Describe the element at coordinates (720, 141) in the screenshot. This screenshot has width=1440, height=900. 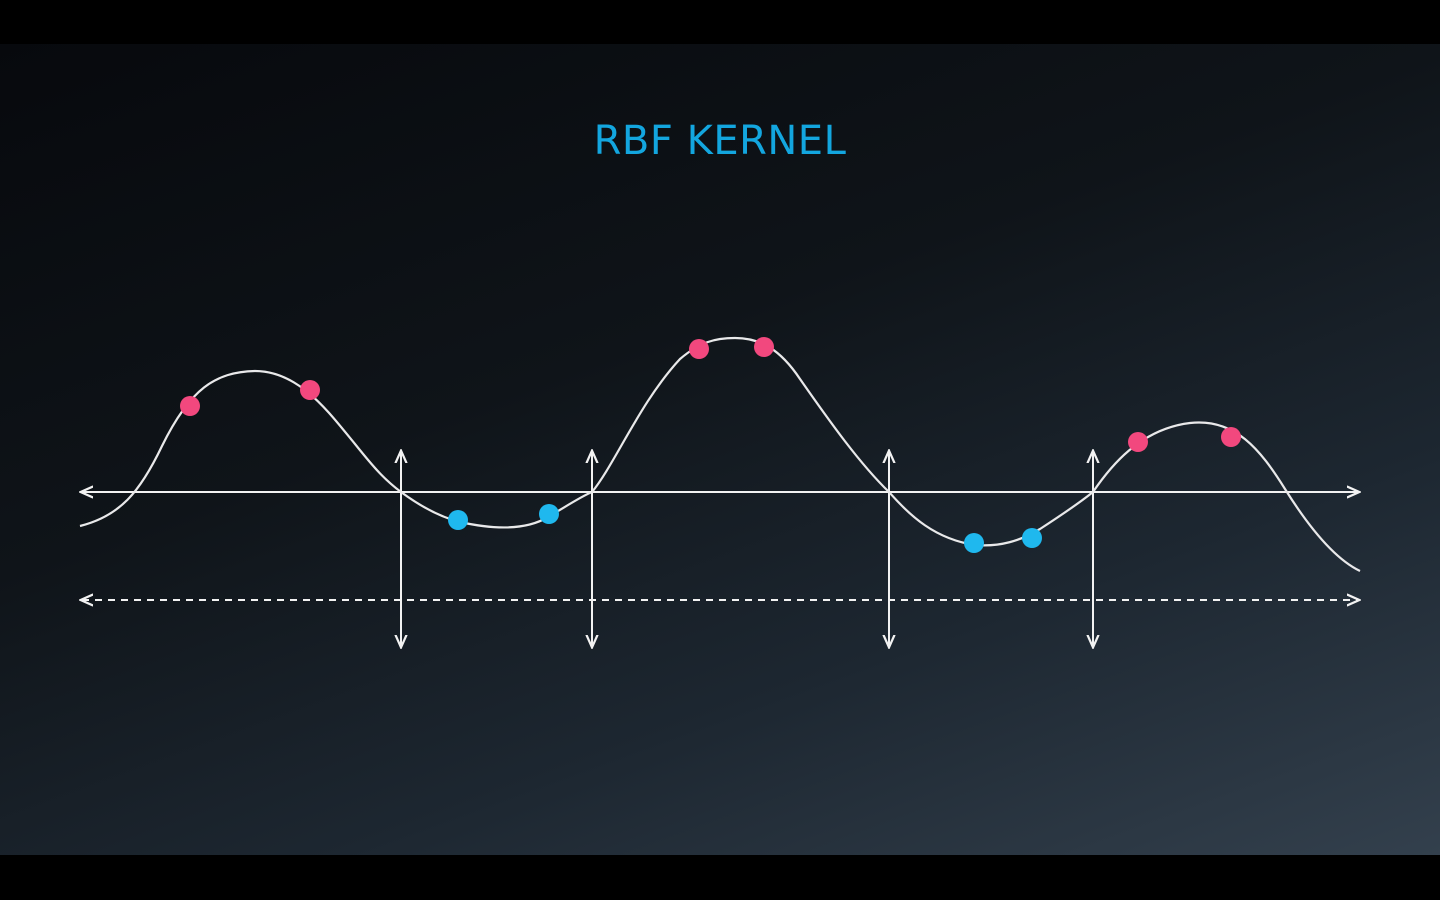
I see `slide-title: RBF KERNEL` at that location.